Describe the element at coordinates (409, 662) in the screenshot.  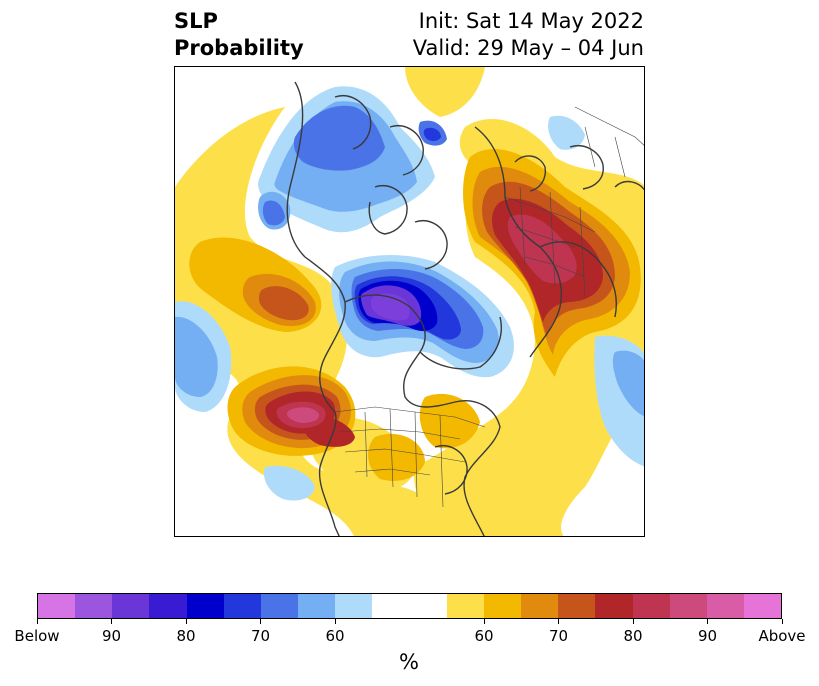
I see `colorbar-unit: %` at that location.